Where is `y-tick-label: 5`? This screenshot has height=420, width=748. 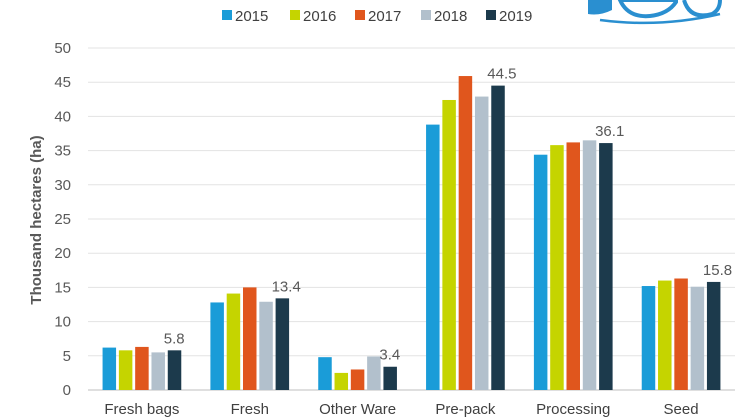 y-tick-label: 5 is located at coordinates (67, 356).